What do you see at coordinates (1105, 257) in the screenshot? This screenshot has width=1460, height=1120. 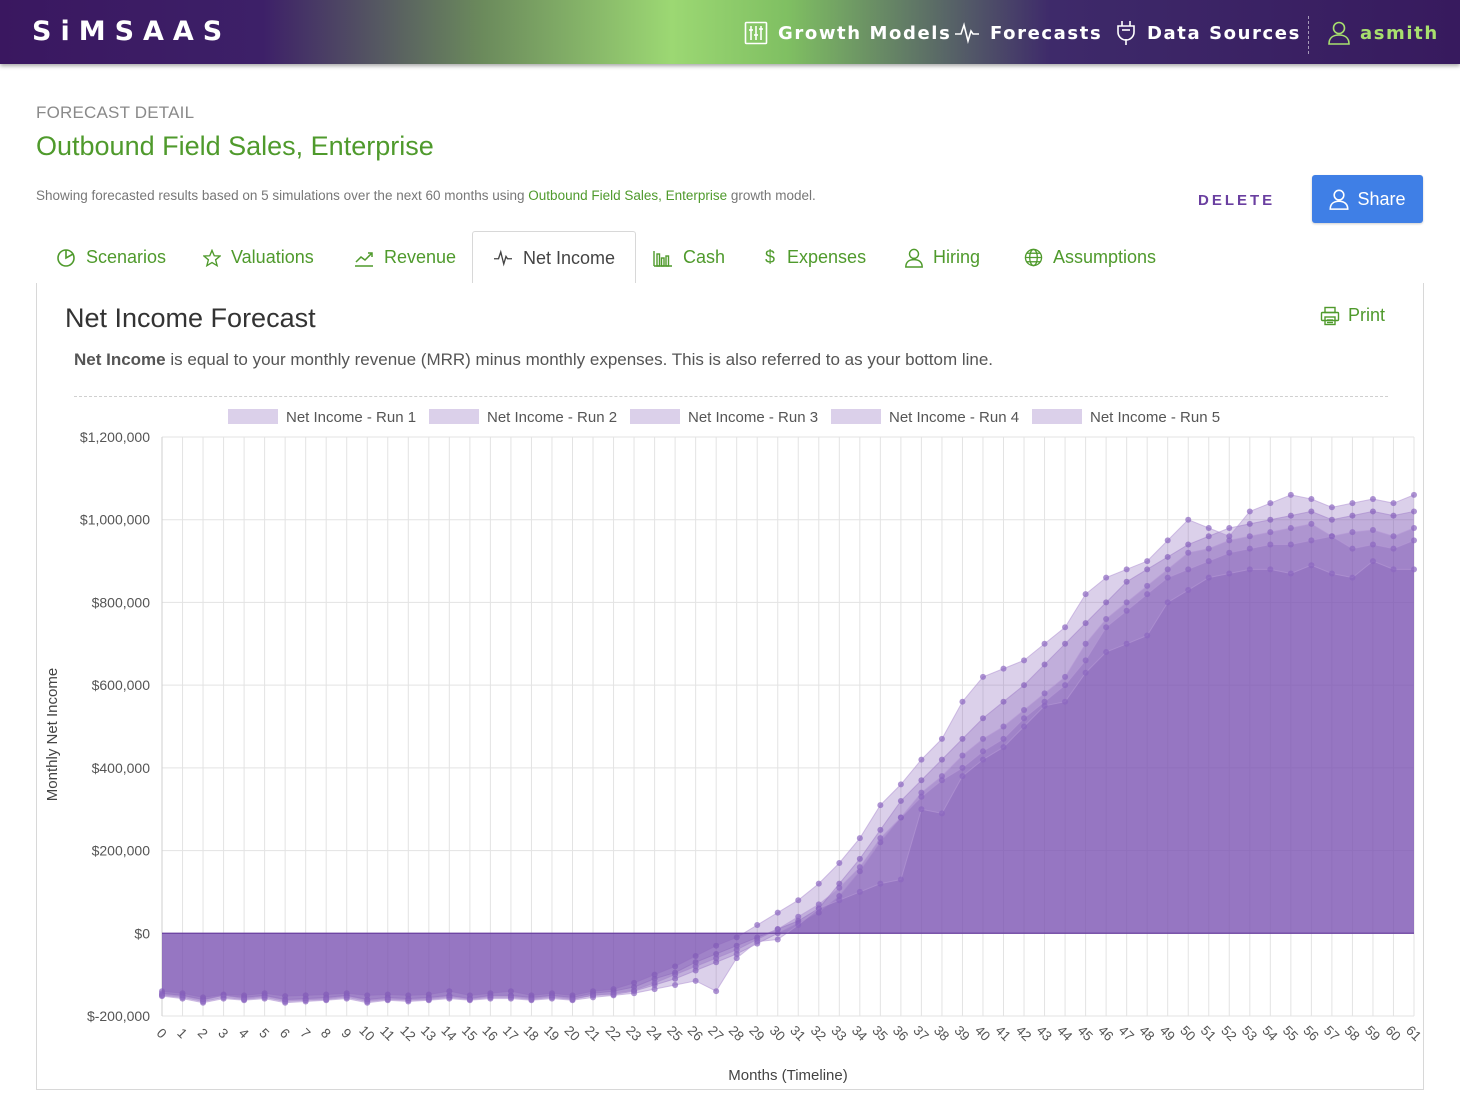 I see `tab-label: Assumptions` at bounding box center [1105, 257].